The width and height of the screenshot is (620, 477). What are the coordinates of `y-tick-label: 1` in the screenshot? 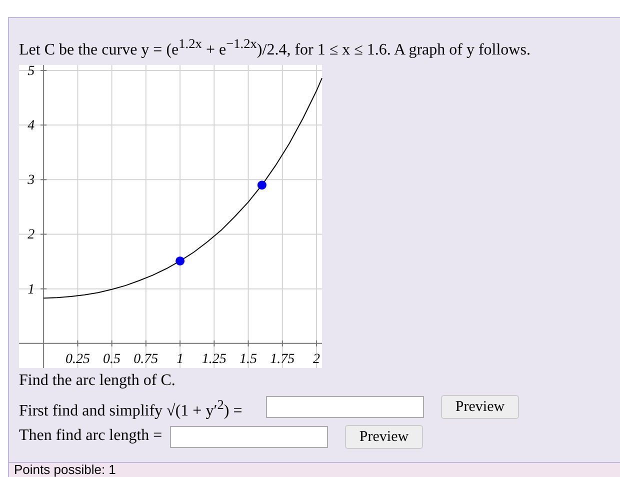 It's located at (31, 290).